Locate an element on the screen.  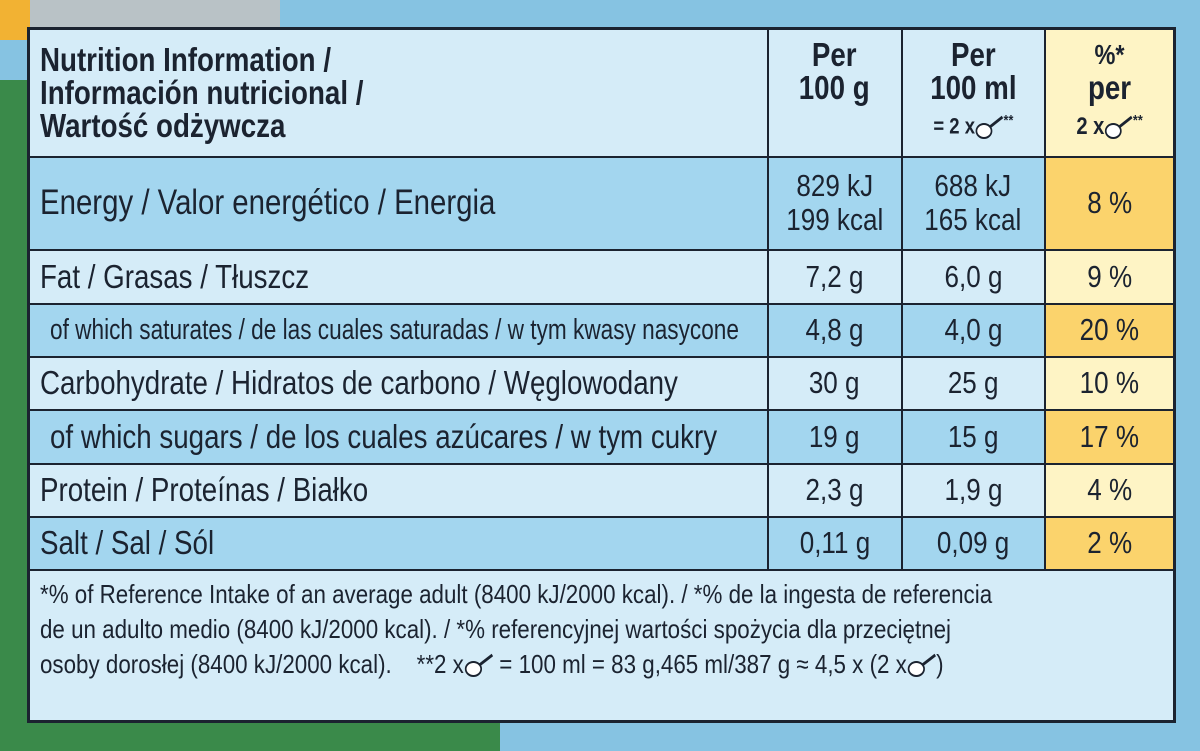
cell: 2 % is located at coordinates (1109, 543).